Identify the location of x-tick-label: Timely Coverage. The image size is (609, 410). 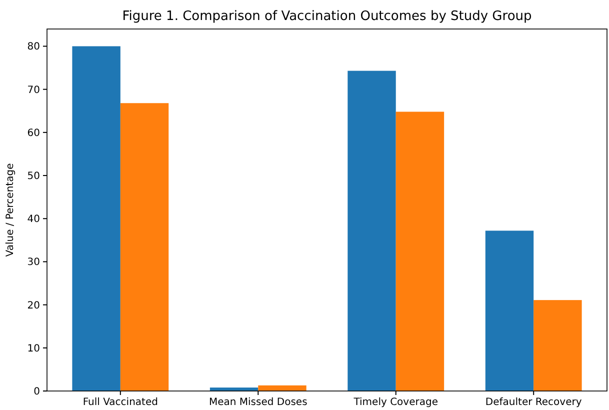
(395, 402).